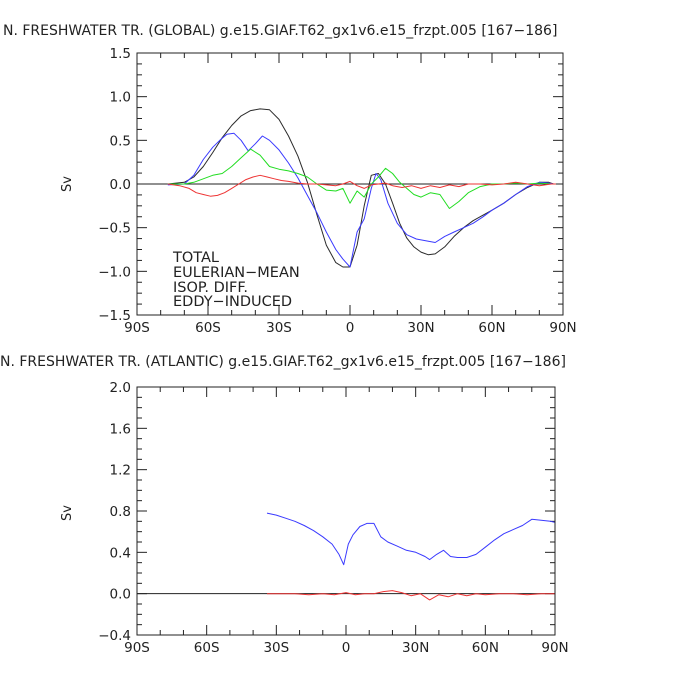  Describe the element at coordinates (67, 184) in the screenshot. I see `global-plot-ylabel: Sv` at that location.